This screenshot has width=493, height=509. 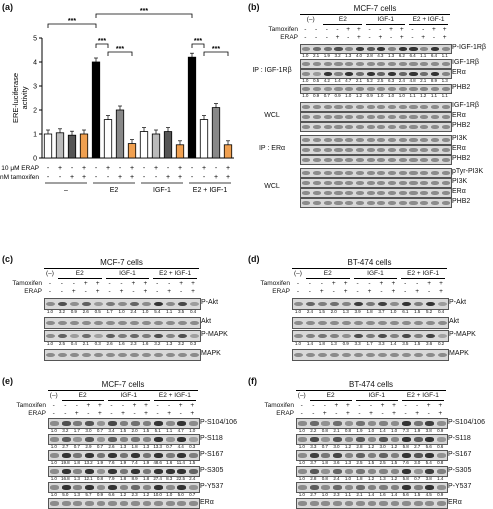 What do you see at coordinates (85, 311) in the screenshot?
I see `quant-value: 2.6` at bounding box center [85, 311].